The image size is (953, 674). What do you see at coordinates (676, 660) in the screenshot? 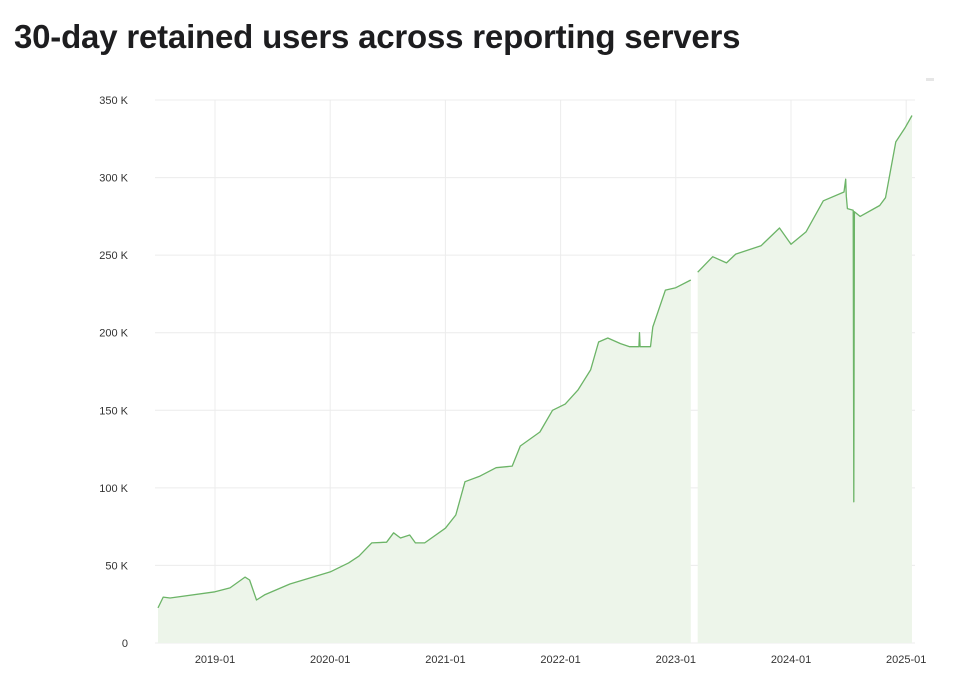
I see `x-tick-label: 2023-01` at bounding box center [676, 660].